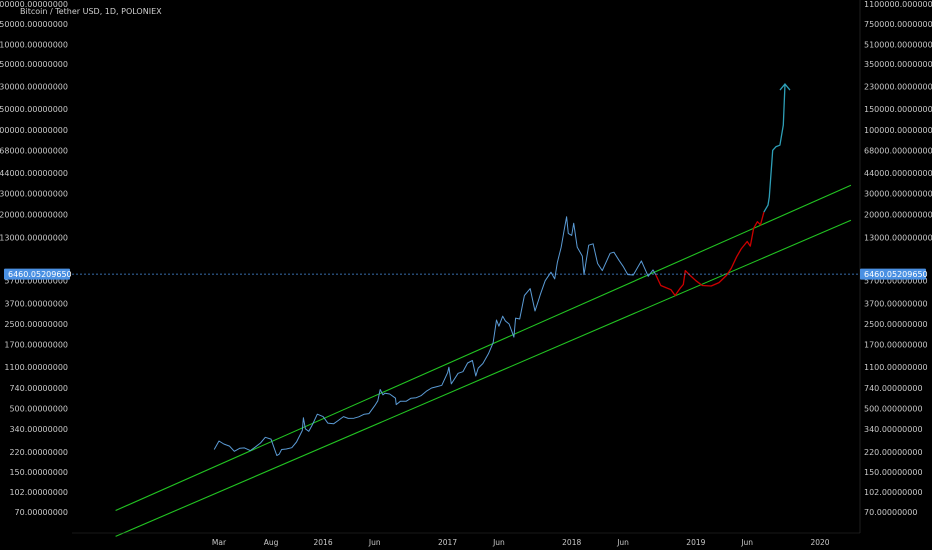  What do you see at coordinates (271, 542) in the screenshot?
I see `x-tick-label: Aug` at bounding box center [271, 542].